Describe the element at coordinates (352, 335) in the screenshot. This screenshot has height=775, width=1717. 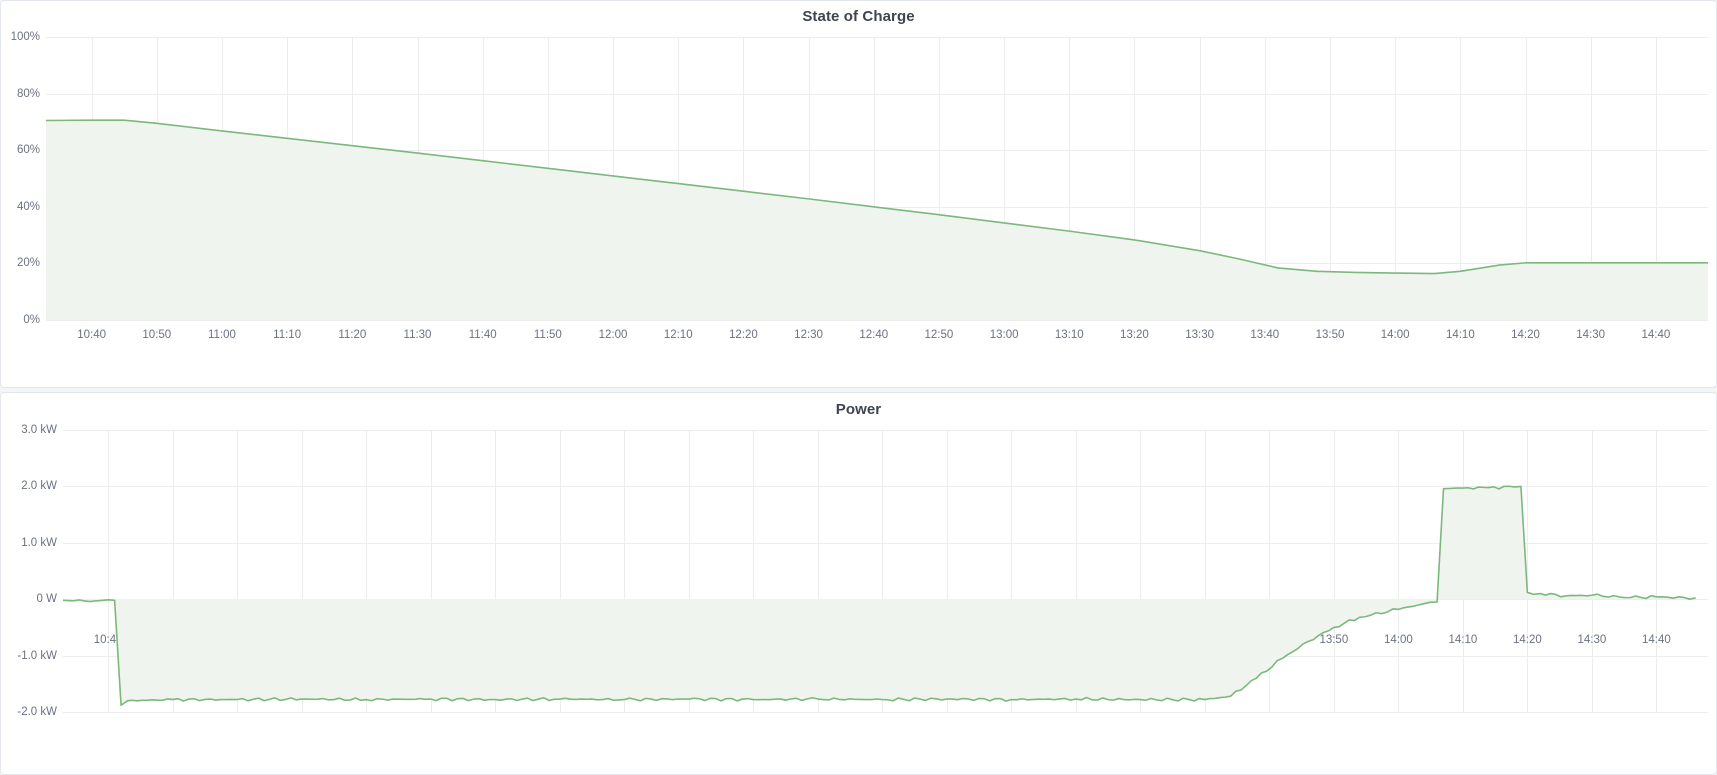
I see `soc-x-tick-label: 11:20` at that location.